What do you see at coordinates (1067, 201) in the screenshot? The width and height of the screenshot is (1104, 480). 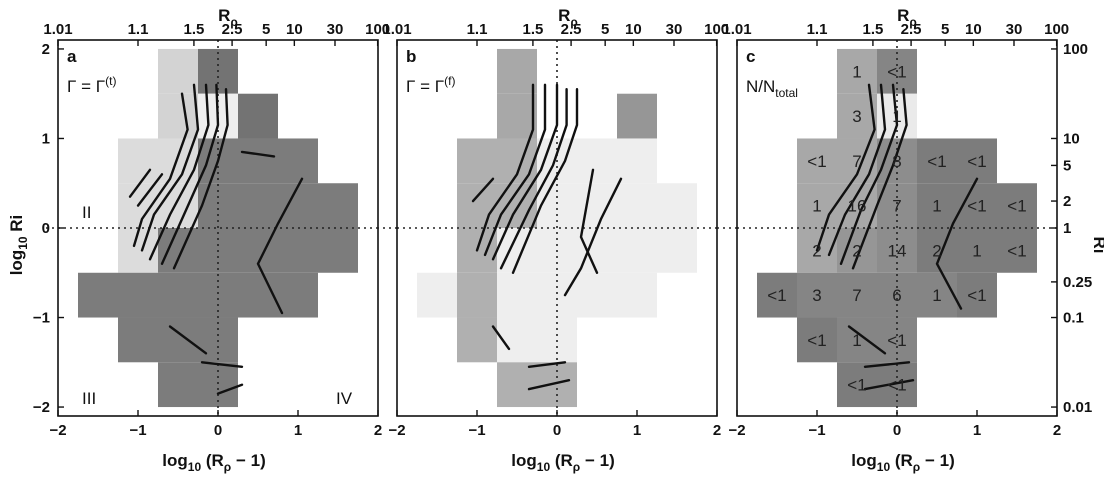 I see `right-tick-label: 2` at bounding box center [1067, 201].